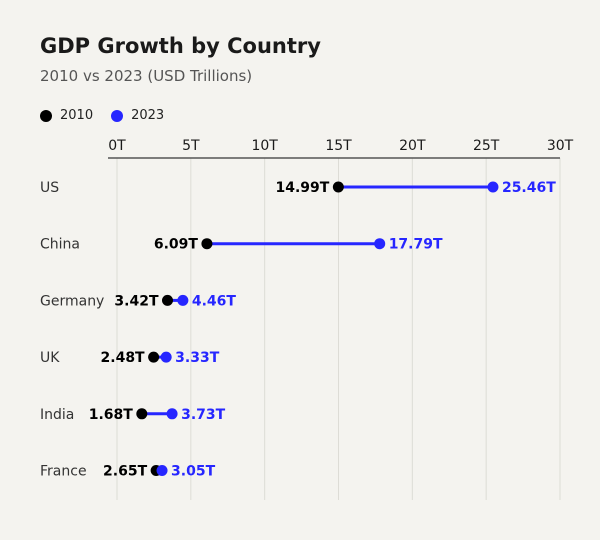 The height and width of the screenshot is (540, 600). Describe the element at coordinates (72, 301) in the screenshot. I see `category-label-germany: Germany` at that location.